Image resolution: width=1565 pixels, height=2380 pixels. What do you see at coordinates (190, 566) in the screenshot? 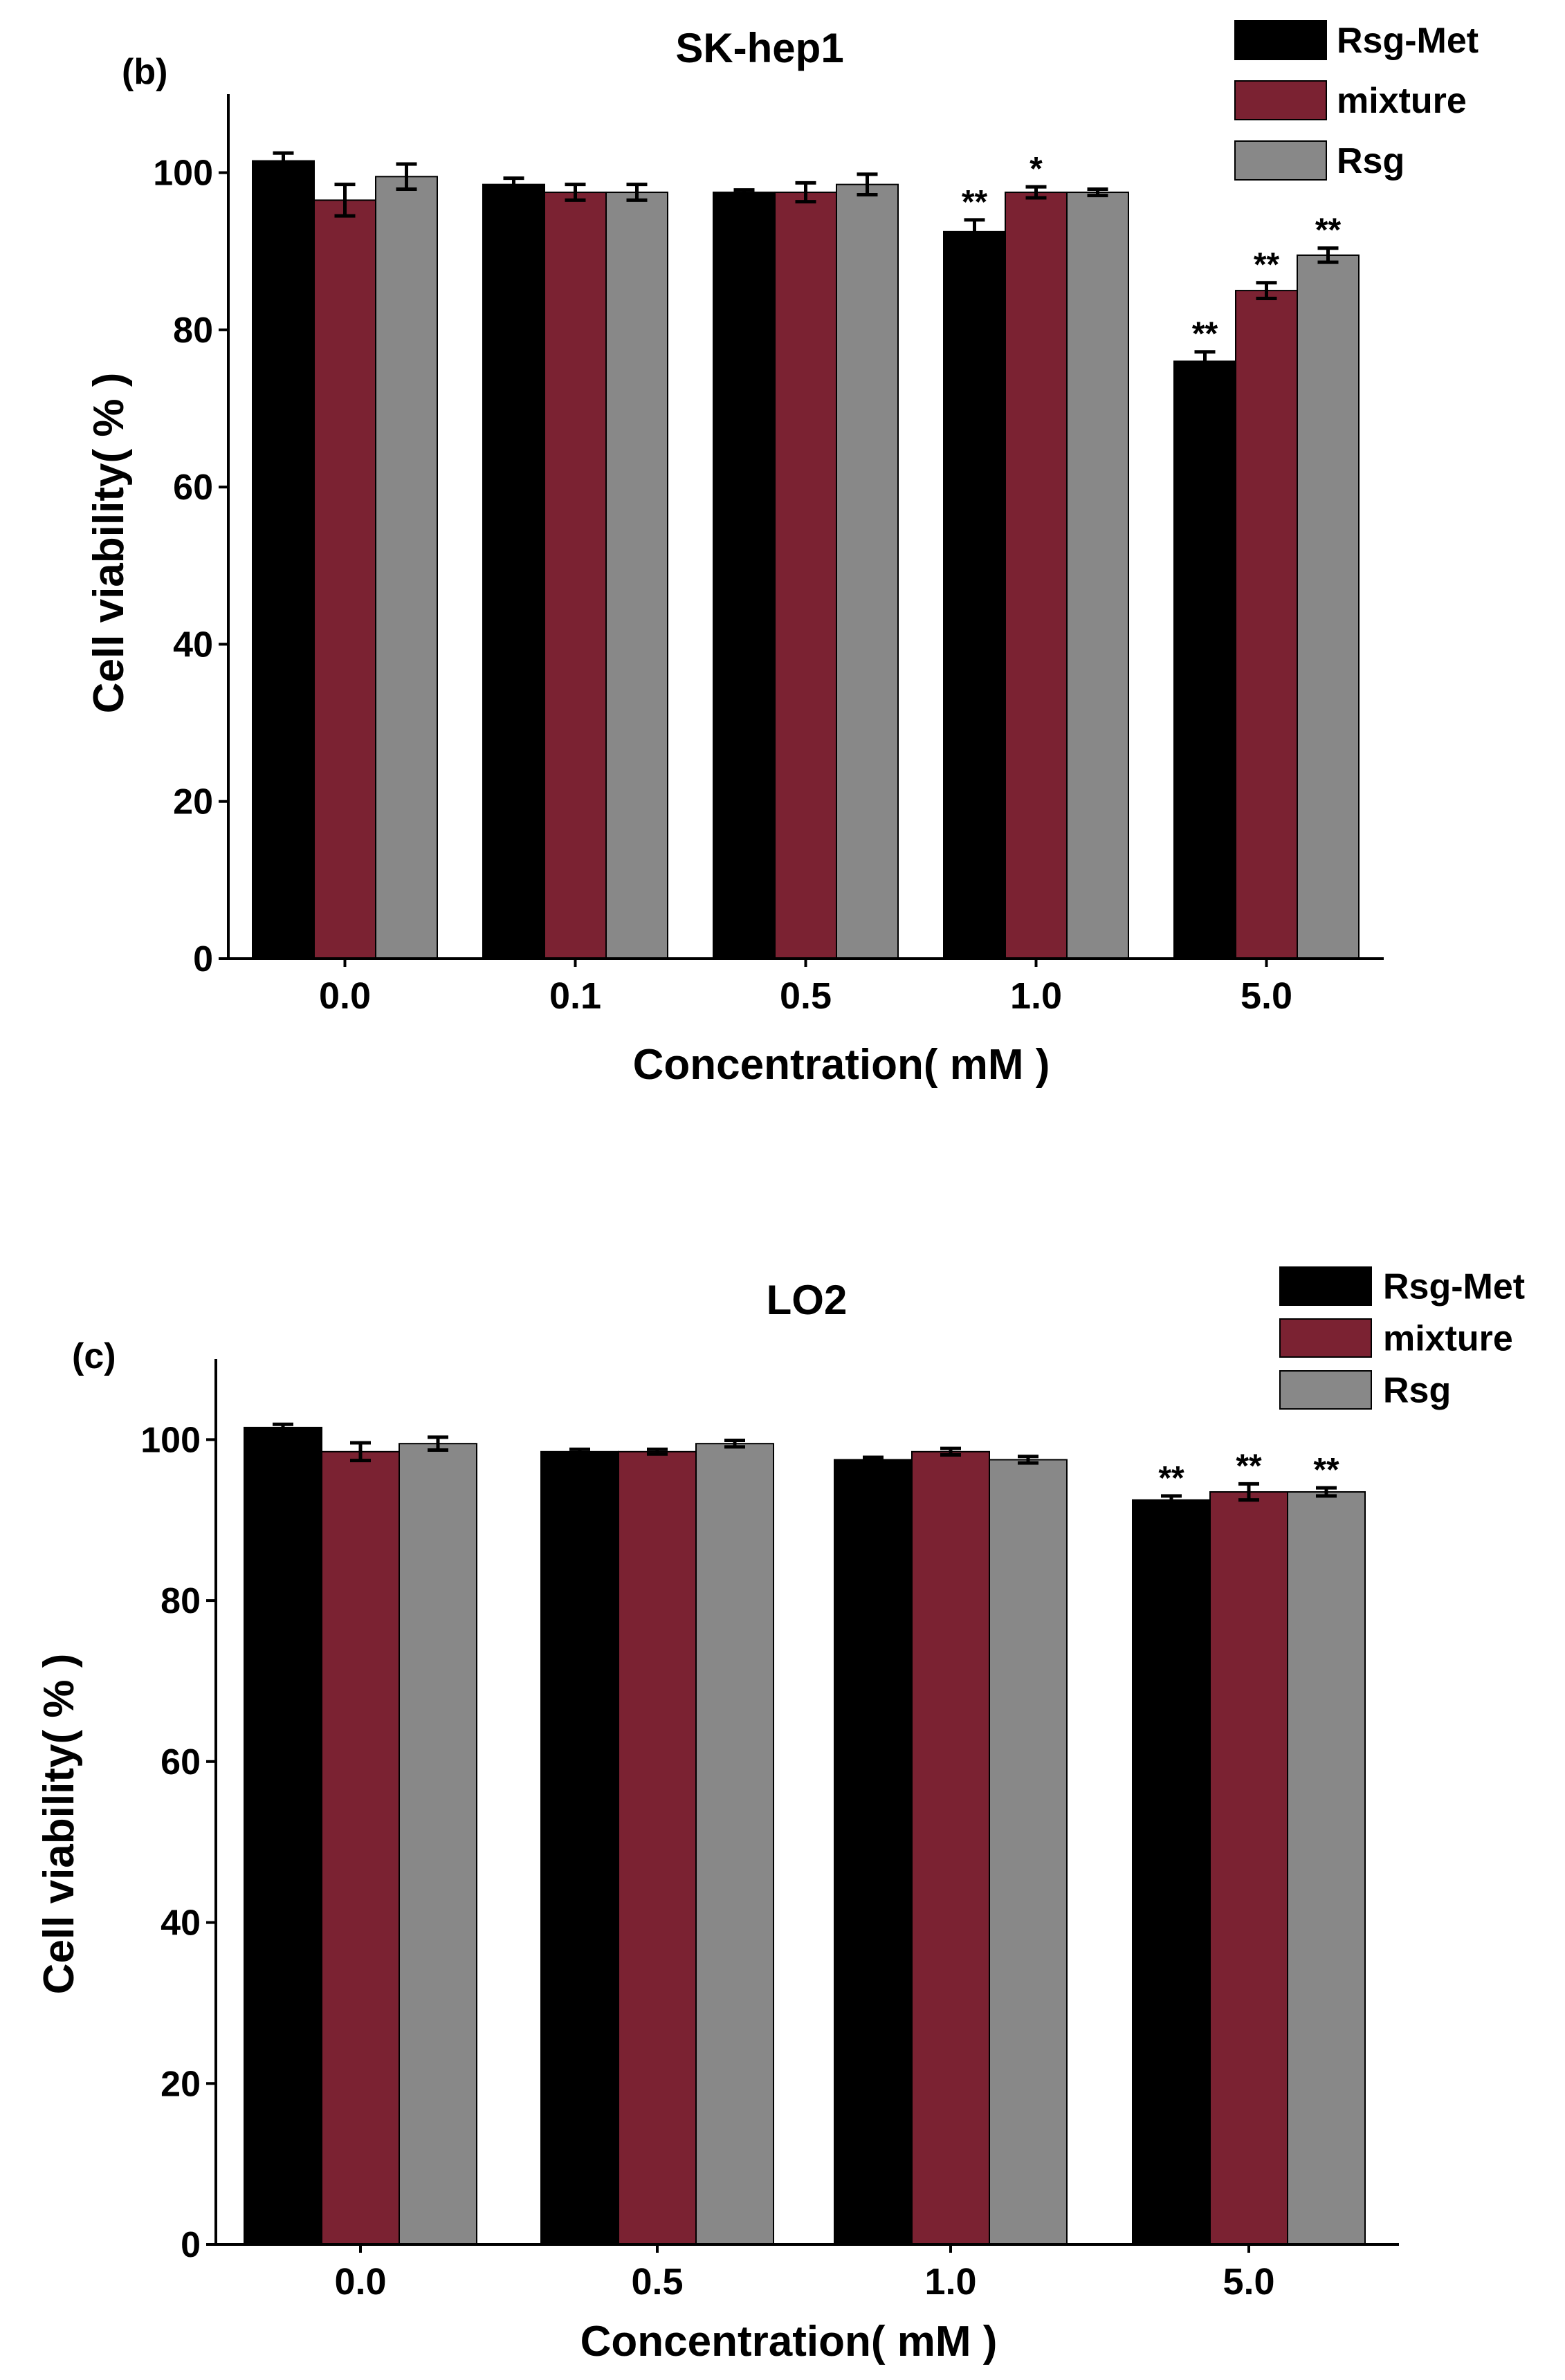
I see `panel-b-y-ticks: 0 20 40 60 80 100` at bounding box center [190, 566].